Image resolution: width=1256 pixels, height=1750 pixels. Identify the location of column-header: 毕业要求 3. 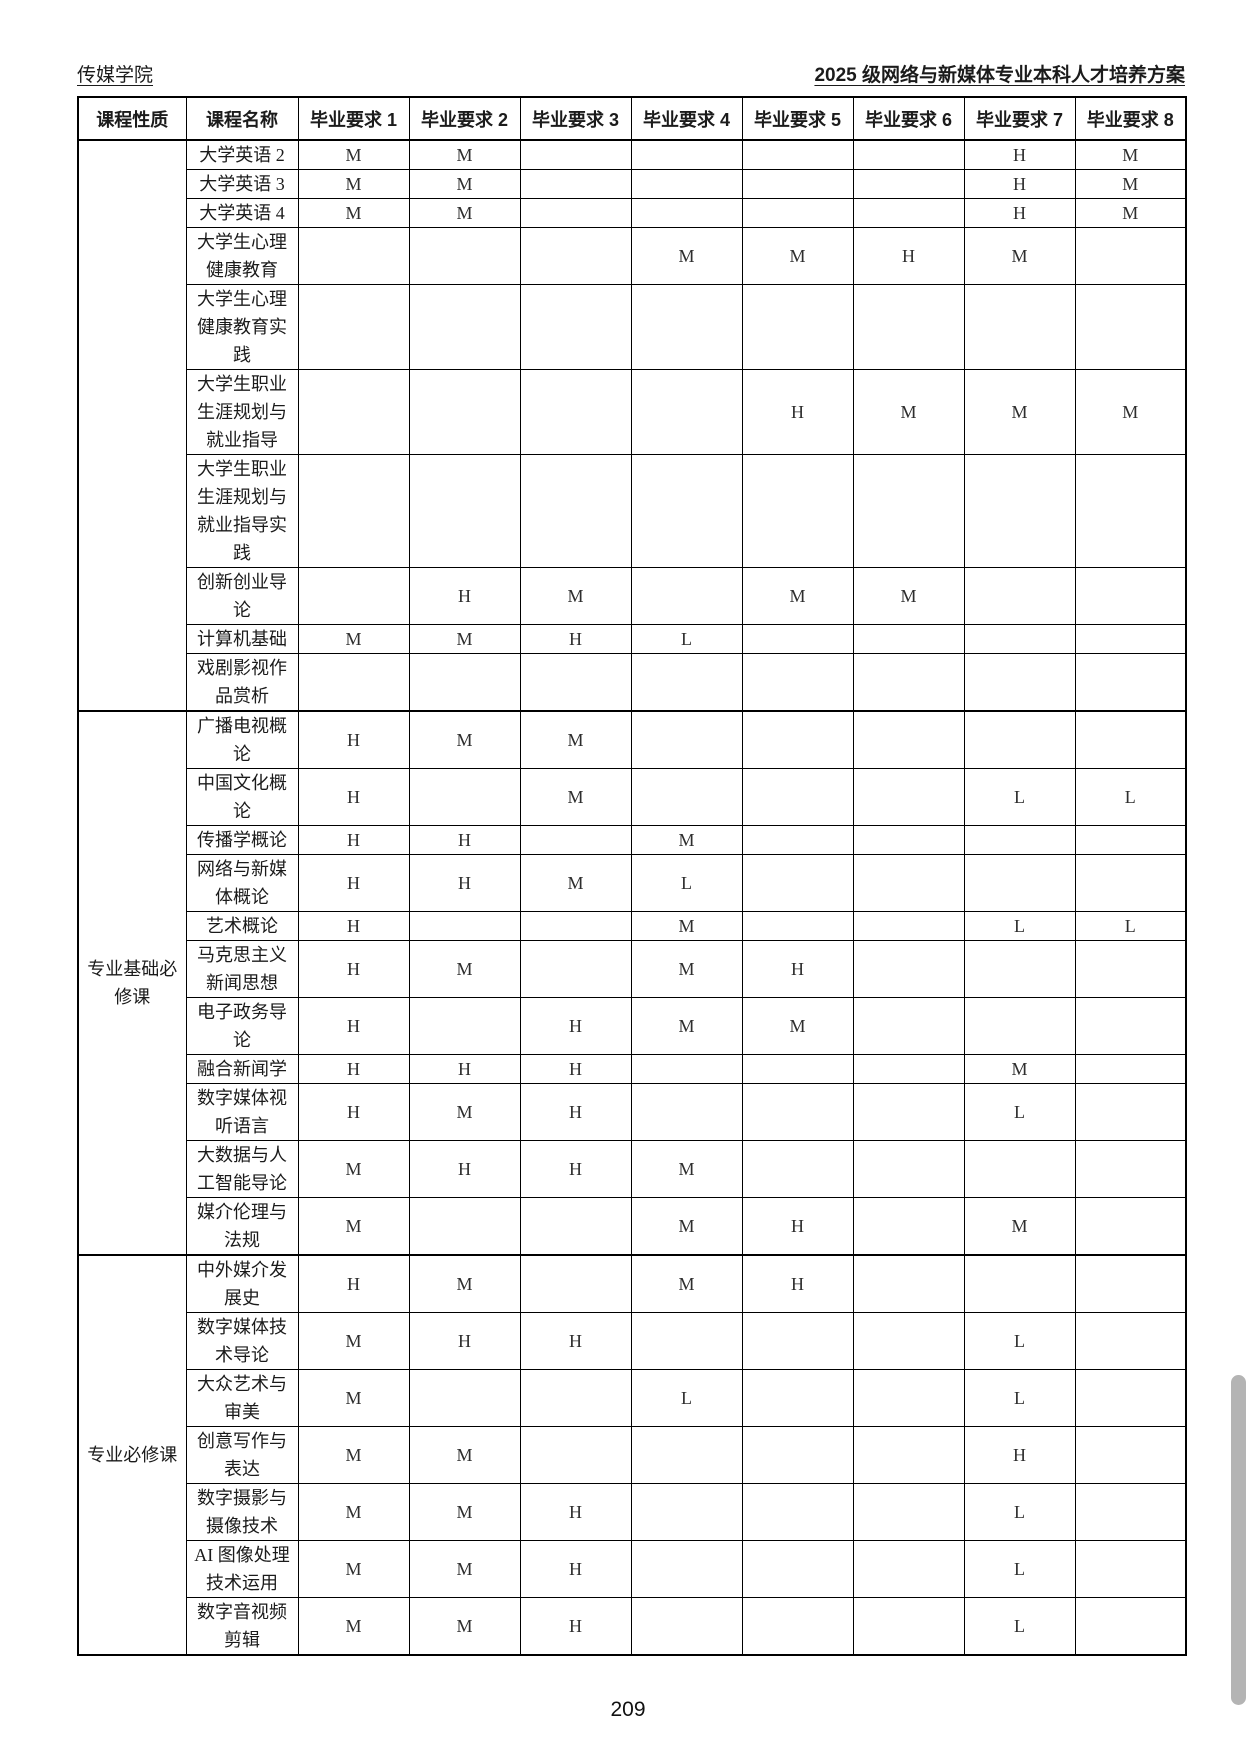
(575, 118).